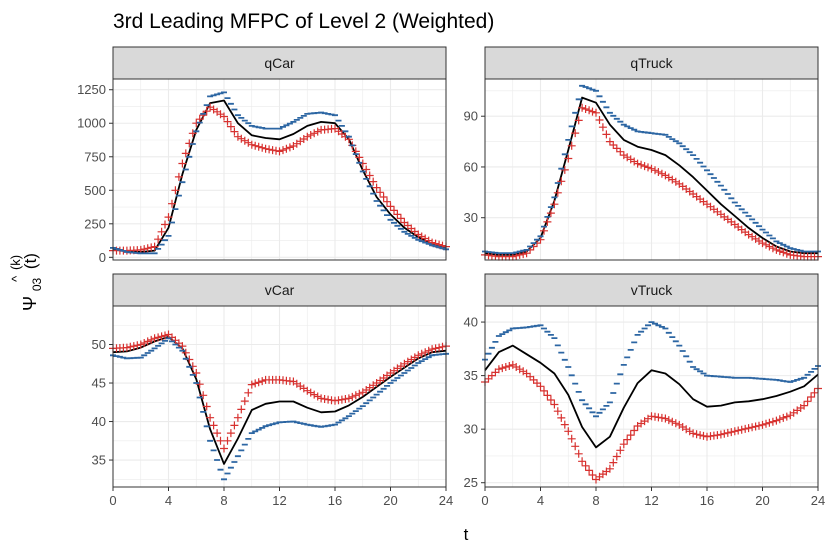 The width and height of the screenshot is (830, 554). What do you see at coordinates (95, 223) in the screenshot?
I see `y-tick-label: 250` at bounding box center [95, 223].